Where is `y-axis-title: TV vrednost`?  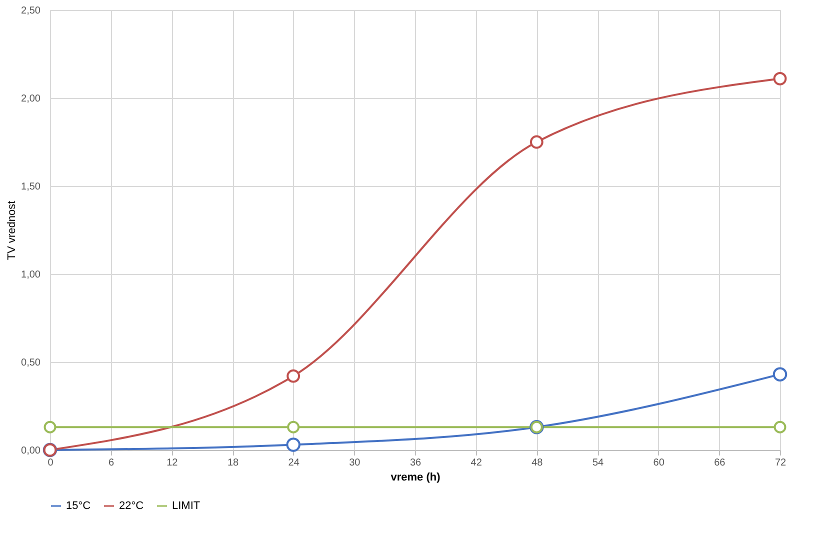
y-axis-title: TV vrednost is located at coordinates (12, 230).